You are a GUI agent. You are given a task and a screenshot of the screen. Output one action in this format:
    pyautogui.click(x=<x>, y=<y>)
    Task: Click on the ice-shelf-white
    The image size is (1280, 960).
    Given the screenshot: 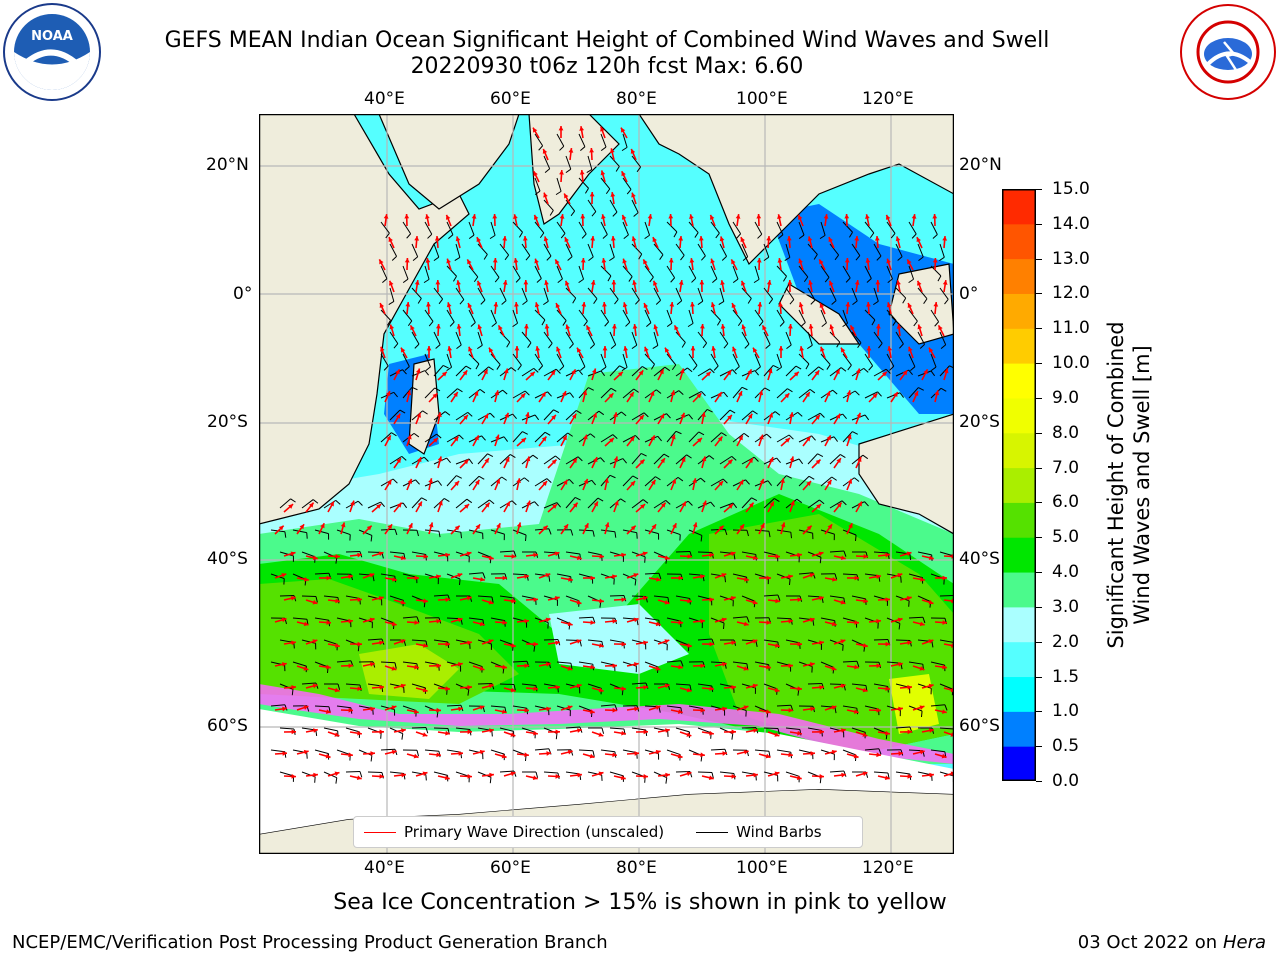 What is the action you would take?
    pyautogui.click(x=606, y=771)
    